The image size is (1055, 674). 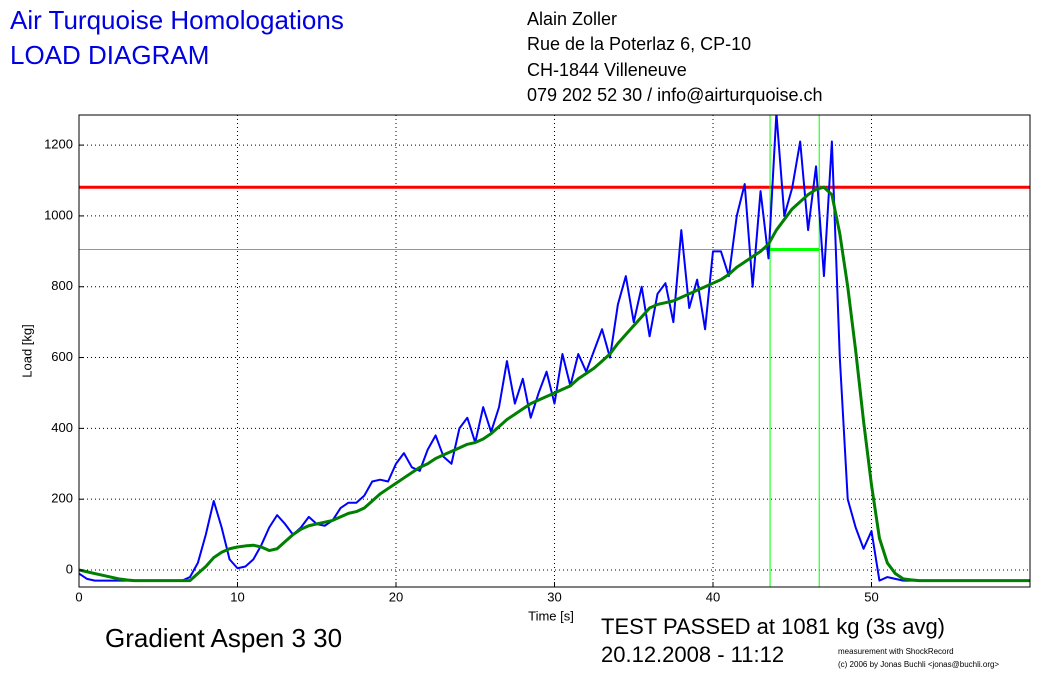 What do you see at coordinates (62, 427) in the screenshot?
I see `y-tick-label: 400` at bounding box center [62, 427].